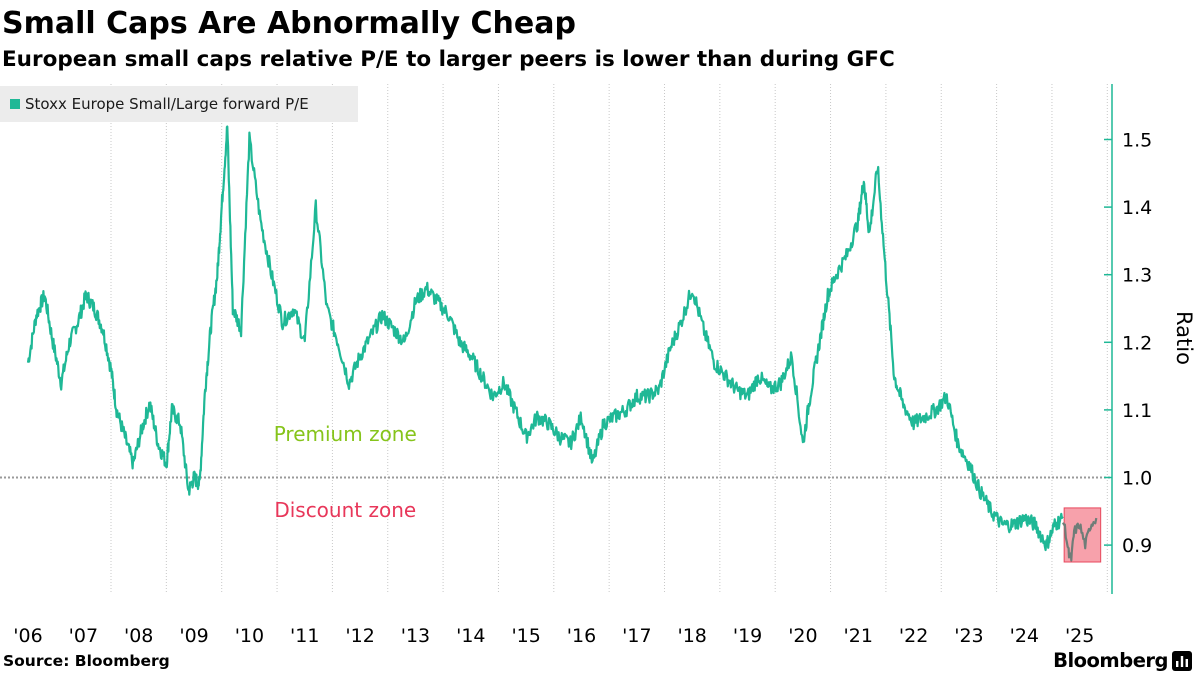  Describe the element at coordinates (304, 636) in the screenshot. I see `x-tick-label: '11` at that location.